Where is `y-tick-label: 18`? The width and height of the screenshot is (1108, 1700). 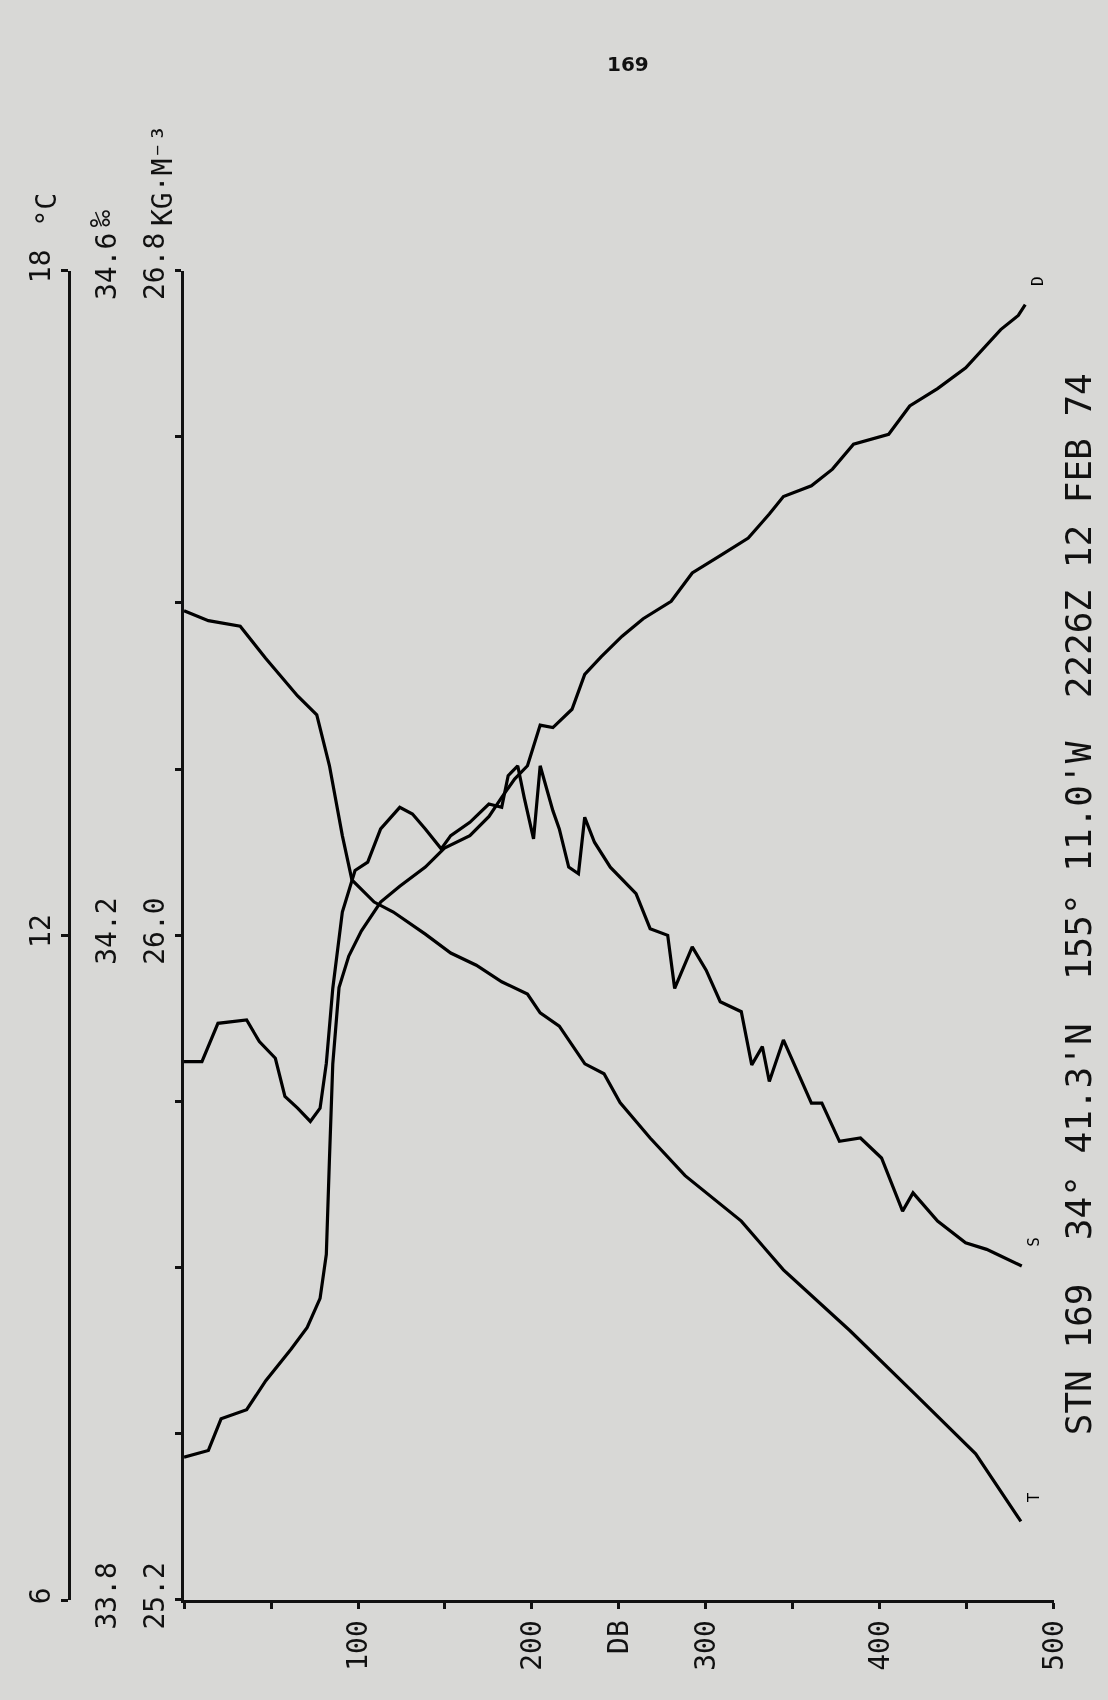 y-tick-label: 18 is located at coordinates (40, 266).